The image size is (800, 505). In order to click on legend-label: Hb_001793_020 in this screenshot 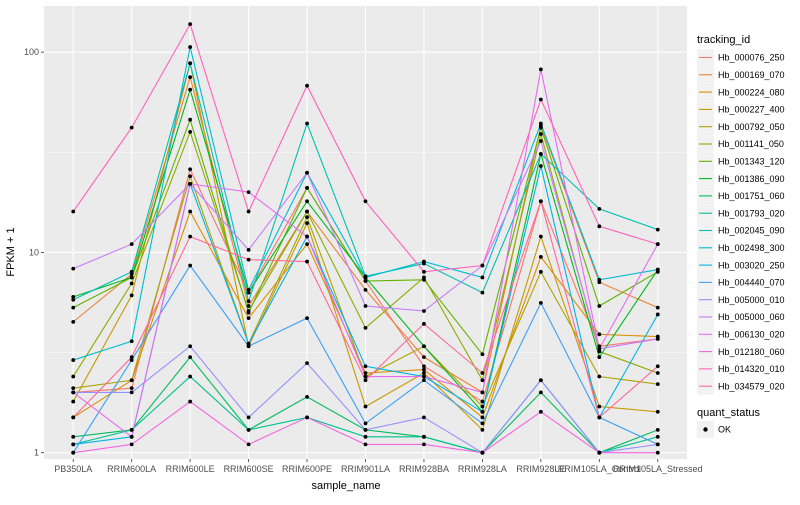, I will do `click(751, 213)`.